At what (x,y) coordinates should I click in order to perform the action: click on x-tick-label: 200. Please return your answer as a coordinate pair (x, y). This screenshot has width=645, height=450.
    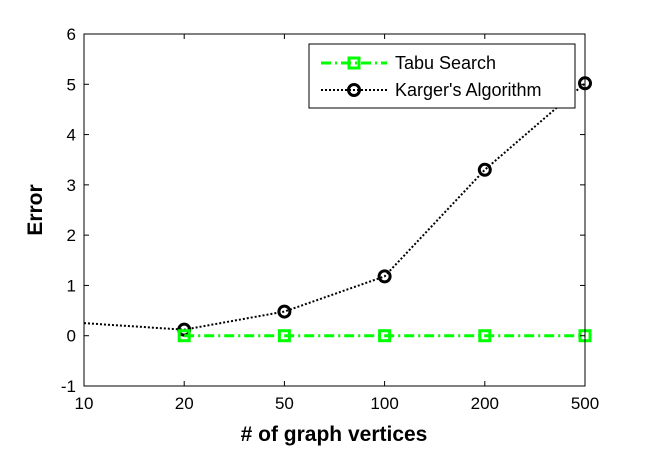
    Looking at the image, I should click on (485, 403).